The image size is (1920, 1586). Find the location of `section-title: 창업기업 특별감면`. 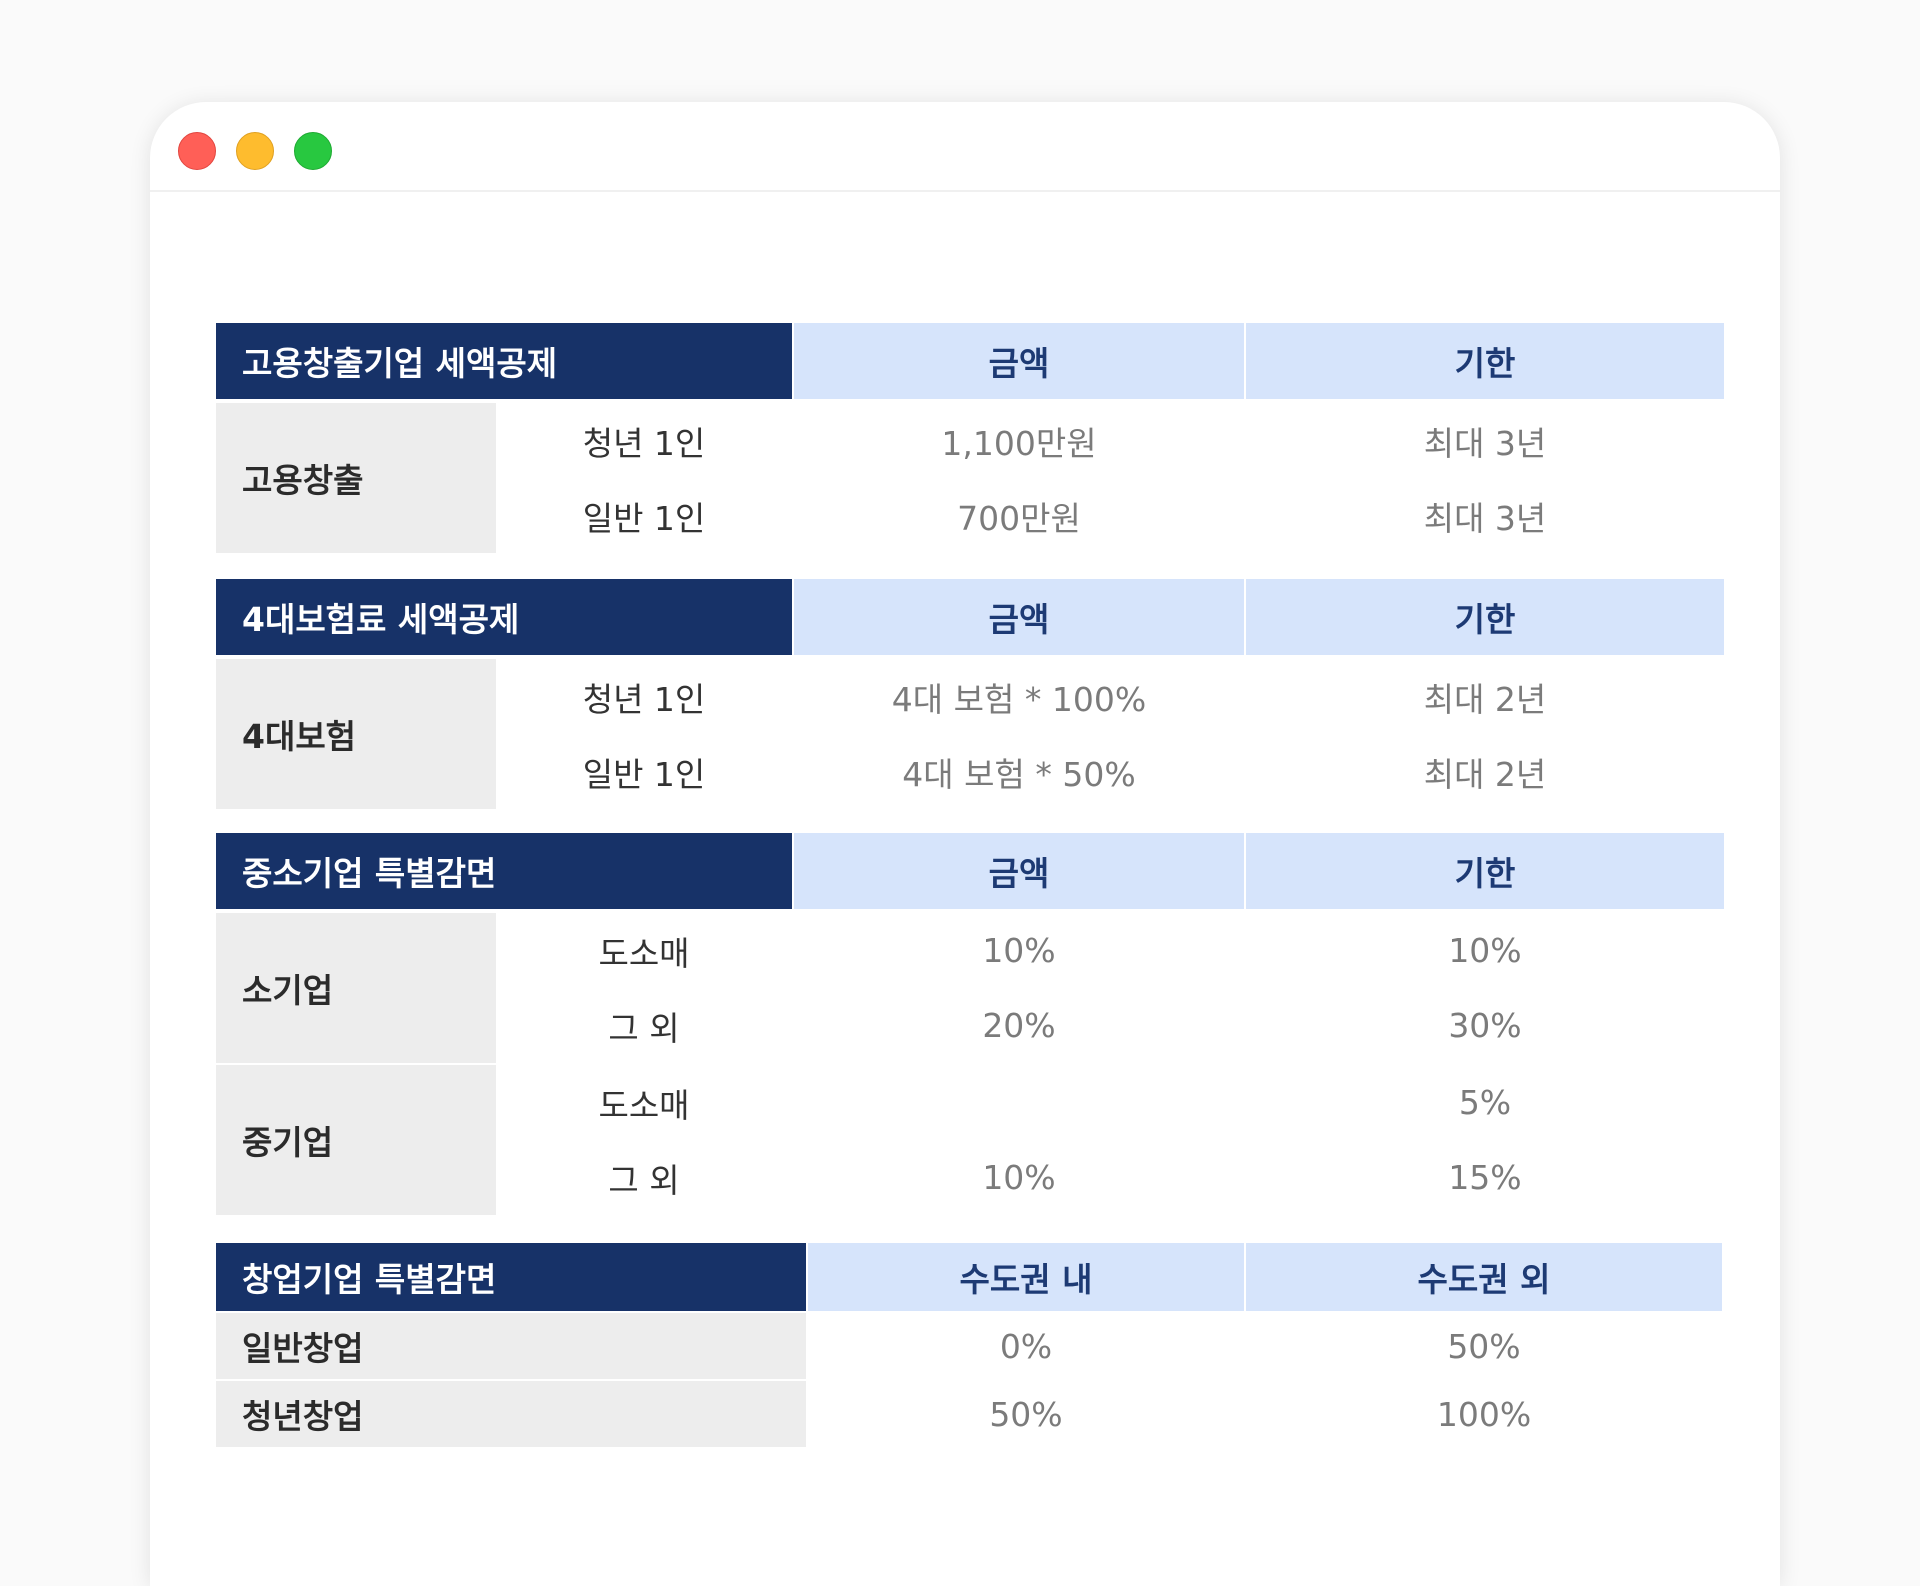

section-title: 창업기업 특별감면 is located at coordinates (511, 1277).